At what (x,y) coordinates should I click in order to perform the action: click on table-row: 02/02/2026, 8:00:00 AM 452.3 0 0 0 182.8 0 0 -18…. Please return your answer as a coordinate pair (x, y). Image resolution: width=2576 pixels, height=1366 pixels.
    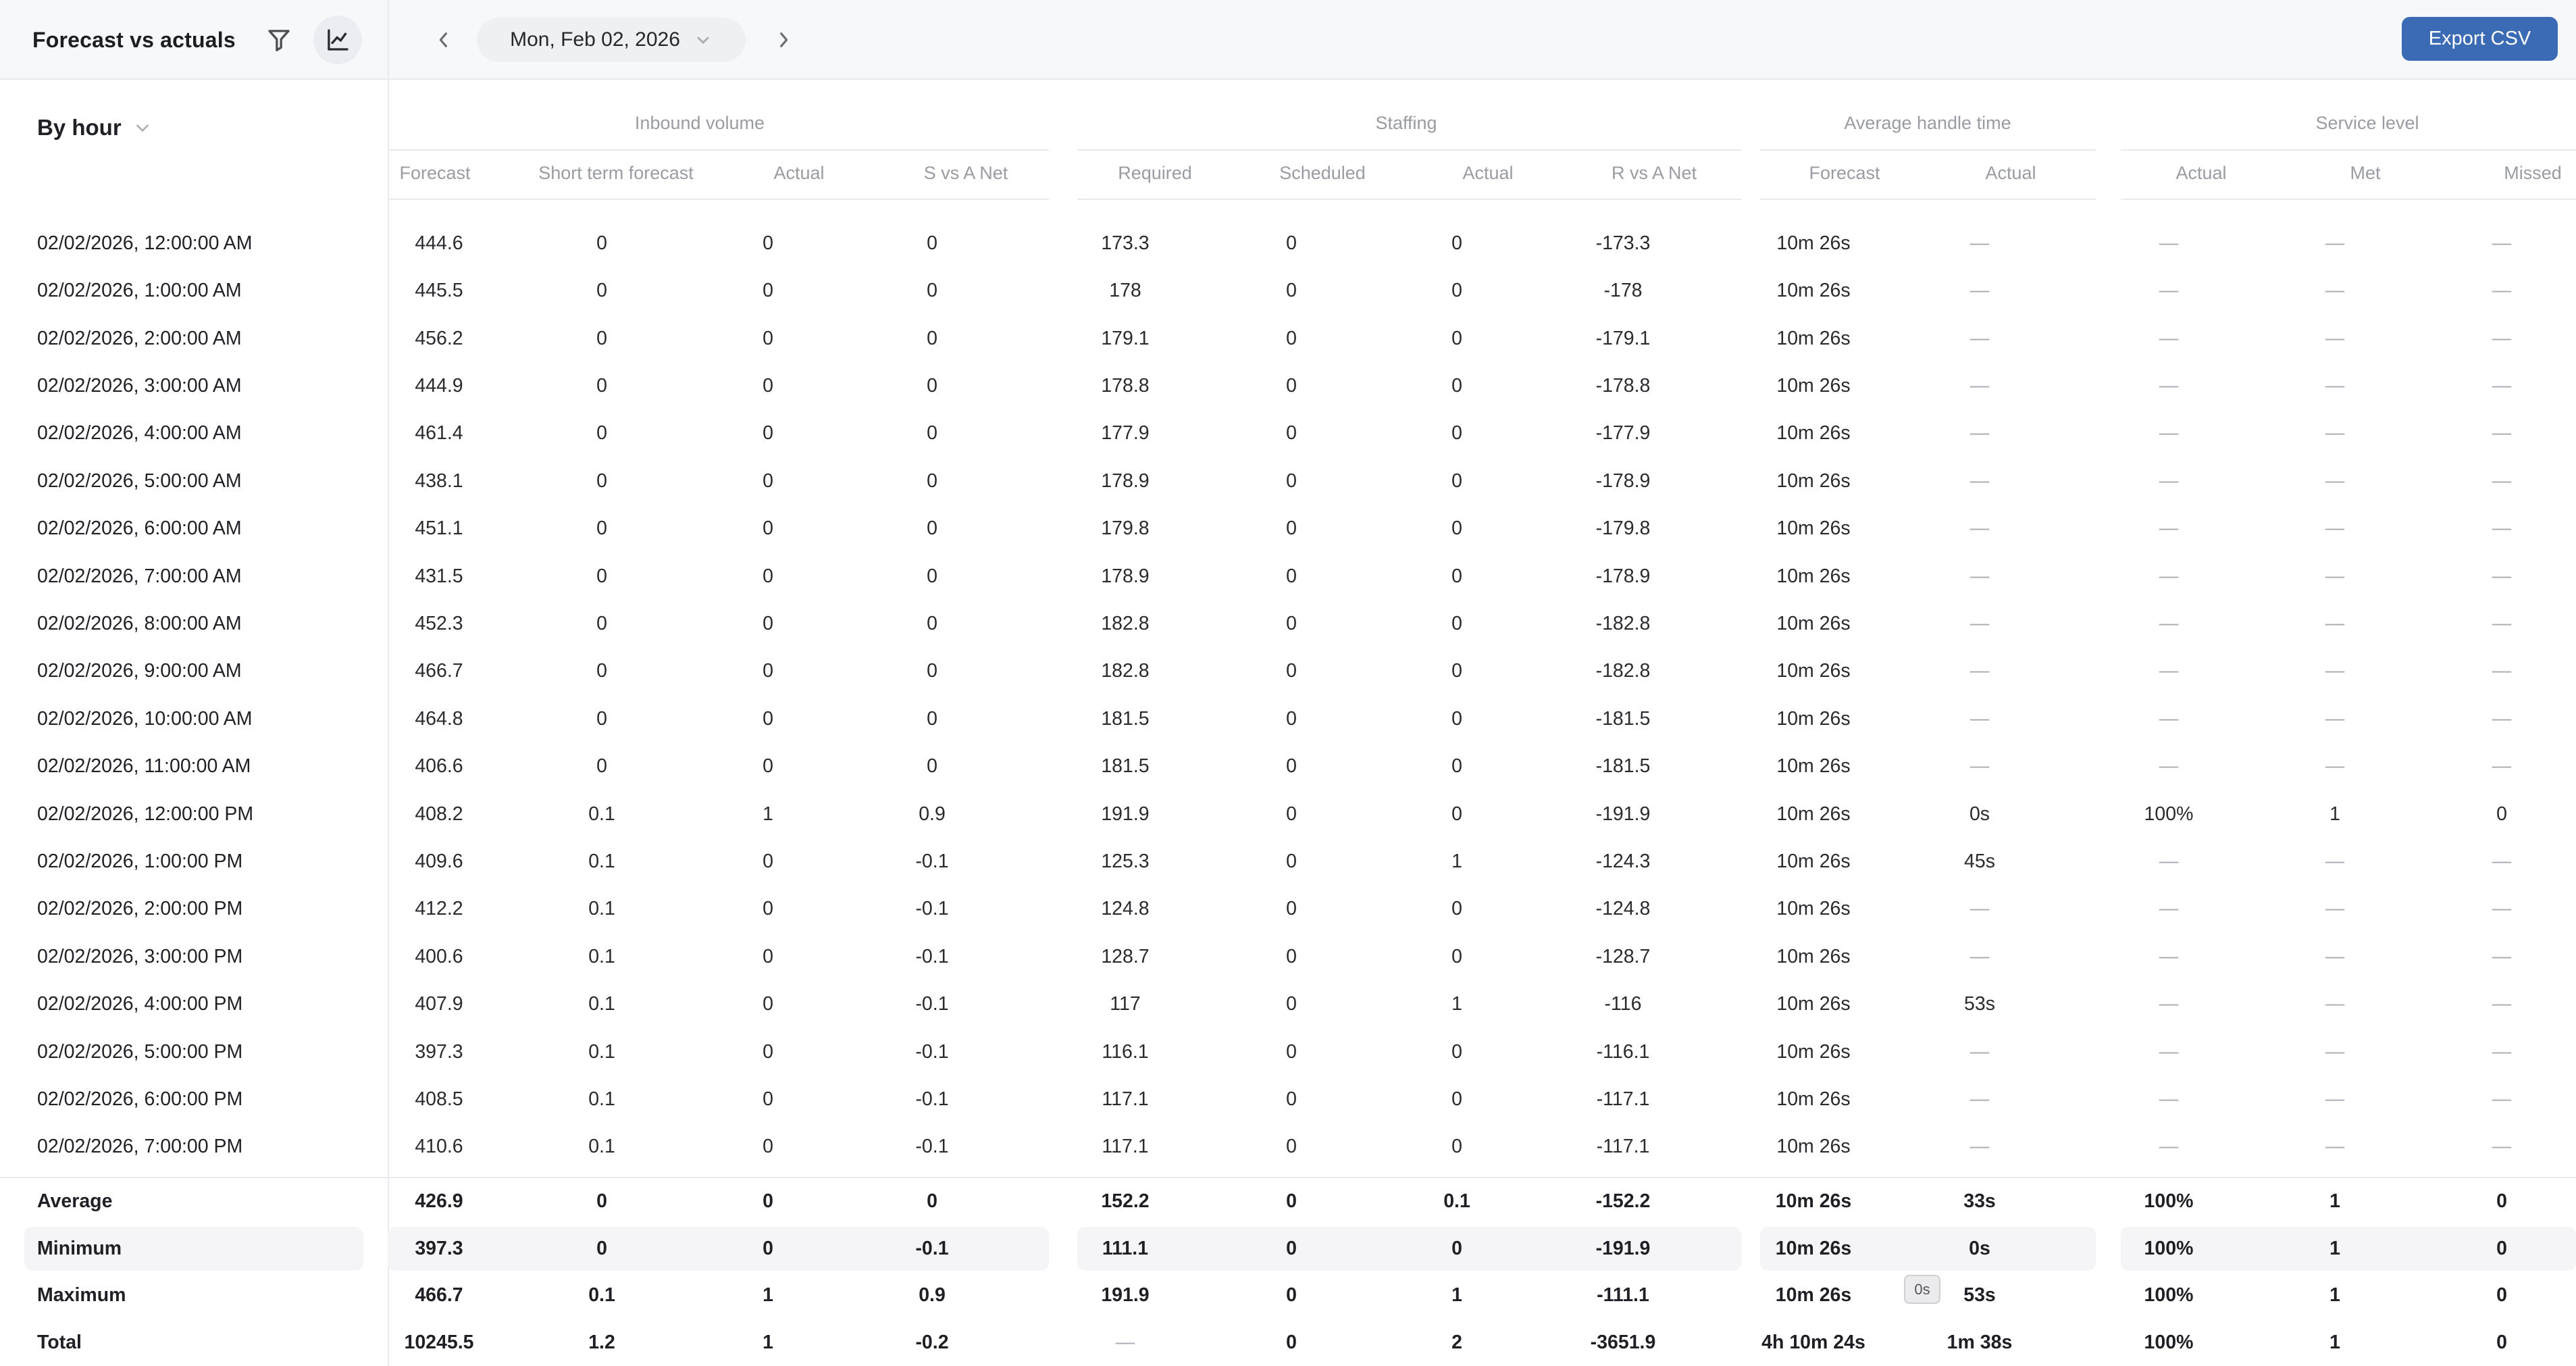
    Looking at the image, I should click on (1288, 624).